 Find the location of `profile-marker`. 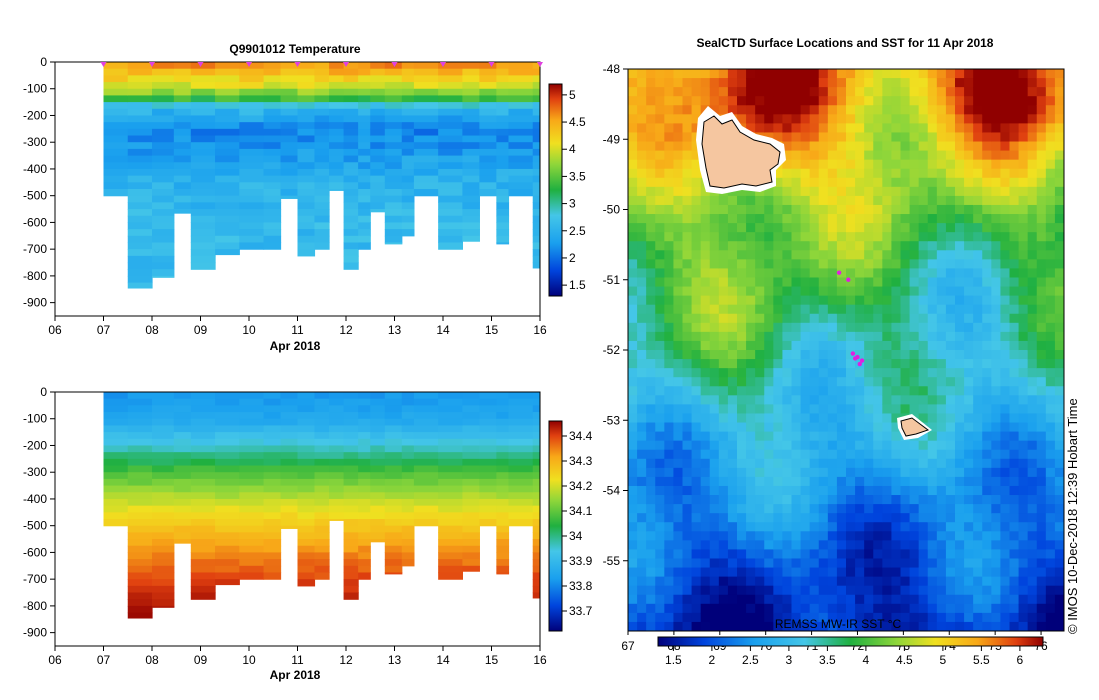

profile-marker is located at coordinates (491, 64).